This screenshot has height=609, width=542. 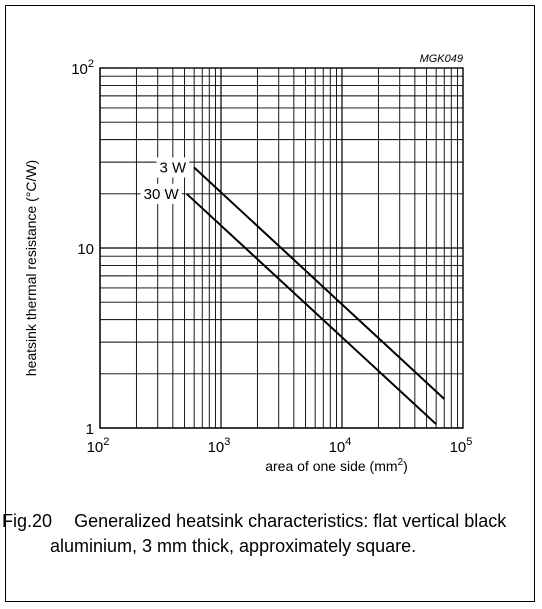 What do you see at coordinates (27, 521) in the screenshot?
I see `caption-number: Fig.20` at bounding box center [27, 521].